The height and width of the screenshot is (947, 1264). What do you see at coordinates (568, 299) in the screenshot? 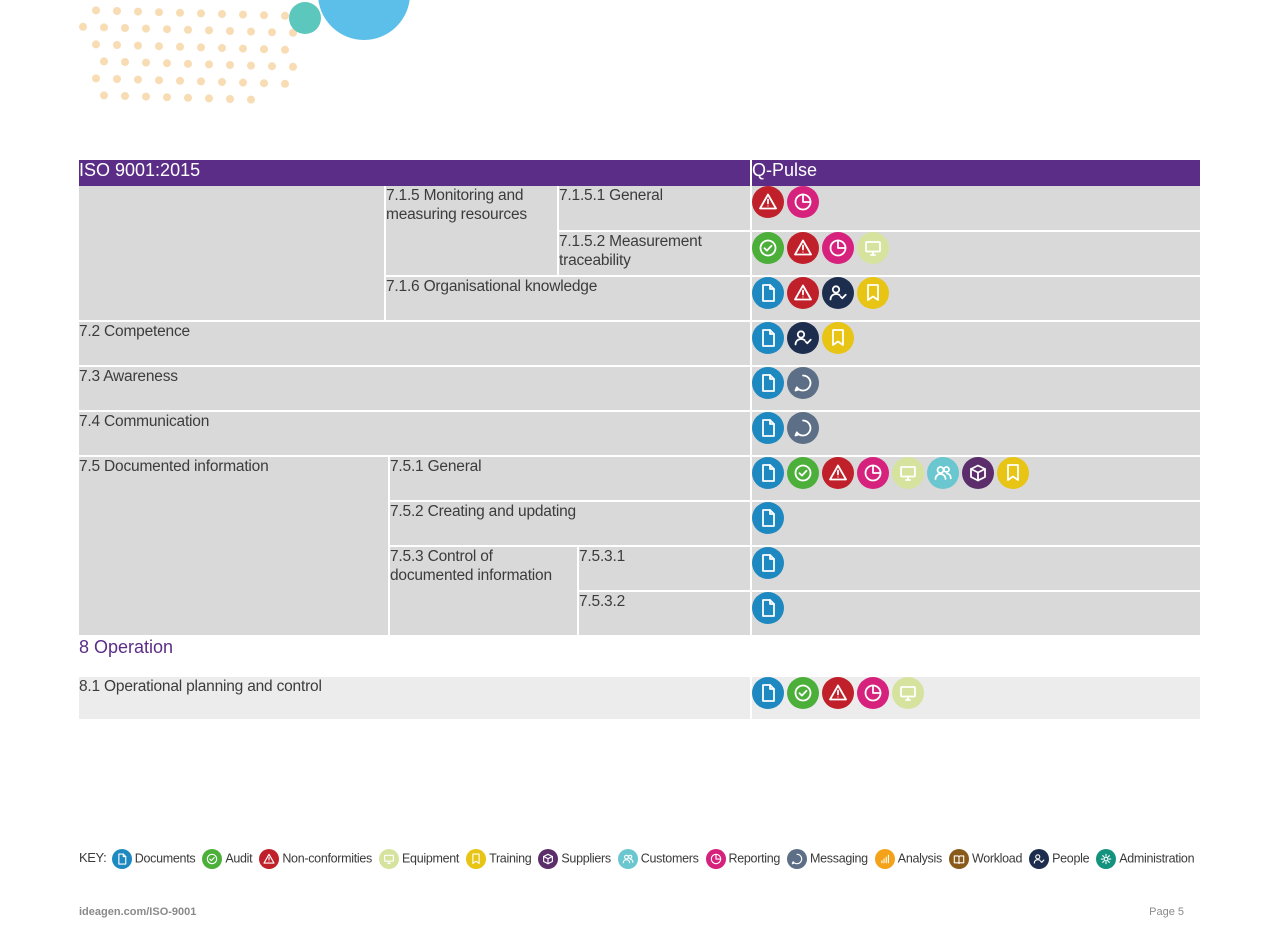
I see `clause-7-1-6: 7.1.6 Organisational knowledge` at bounding box center [568, 299].